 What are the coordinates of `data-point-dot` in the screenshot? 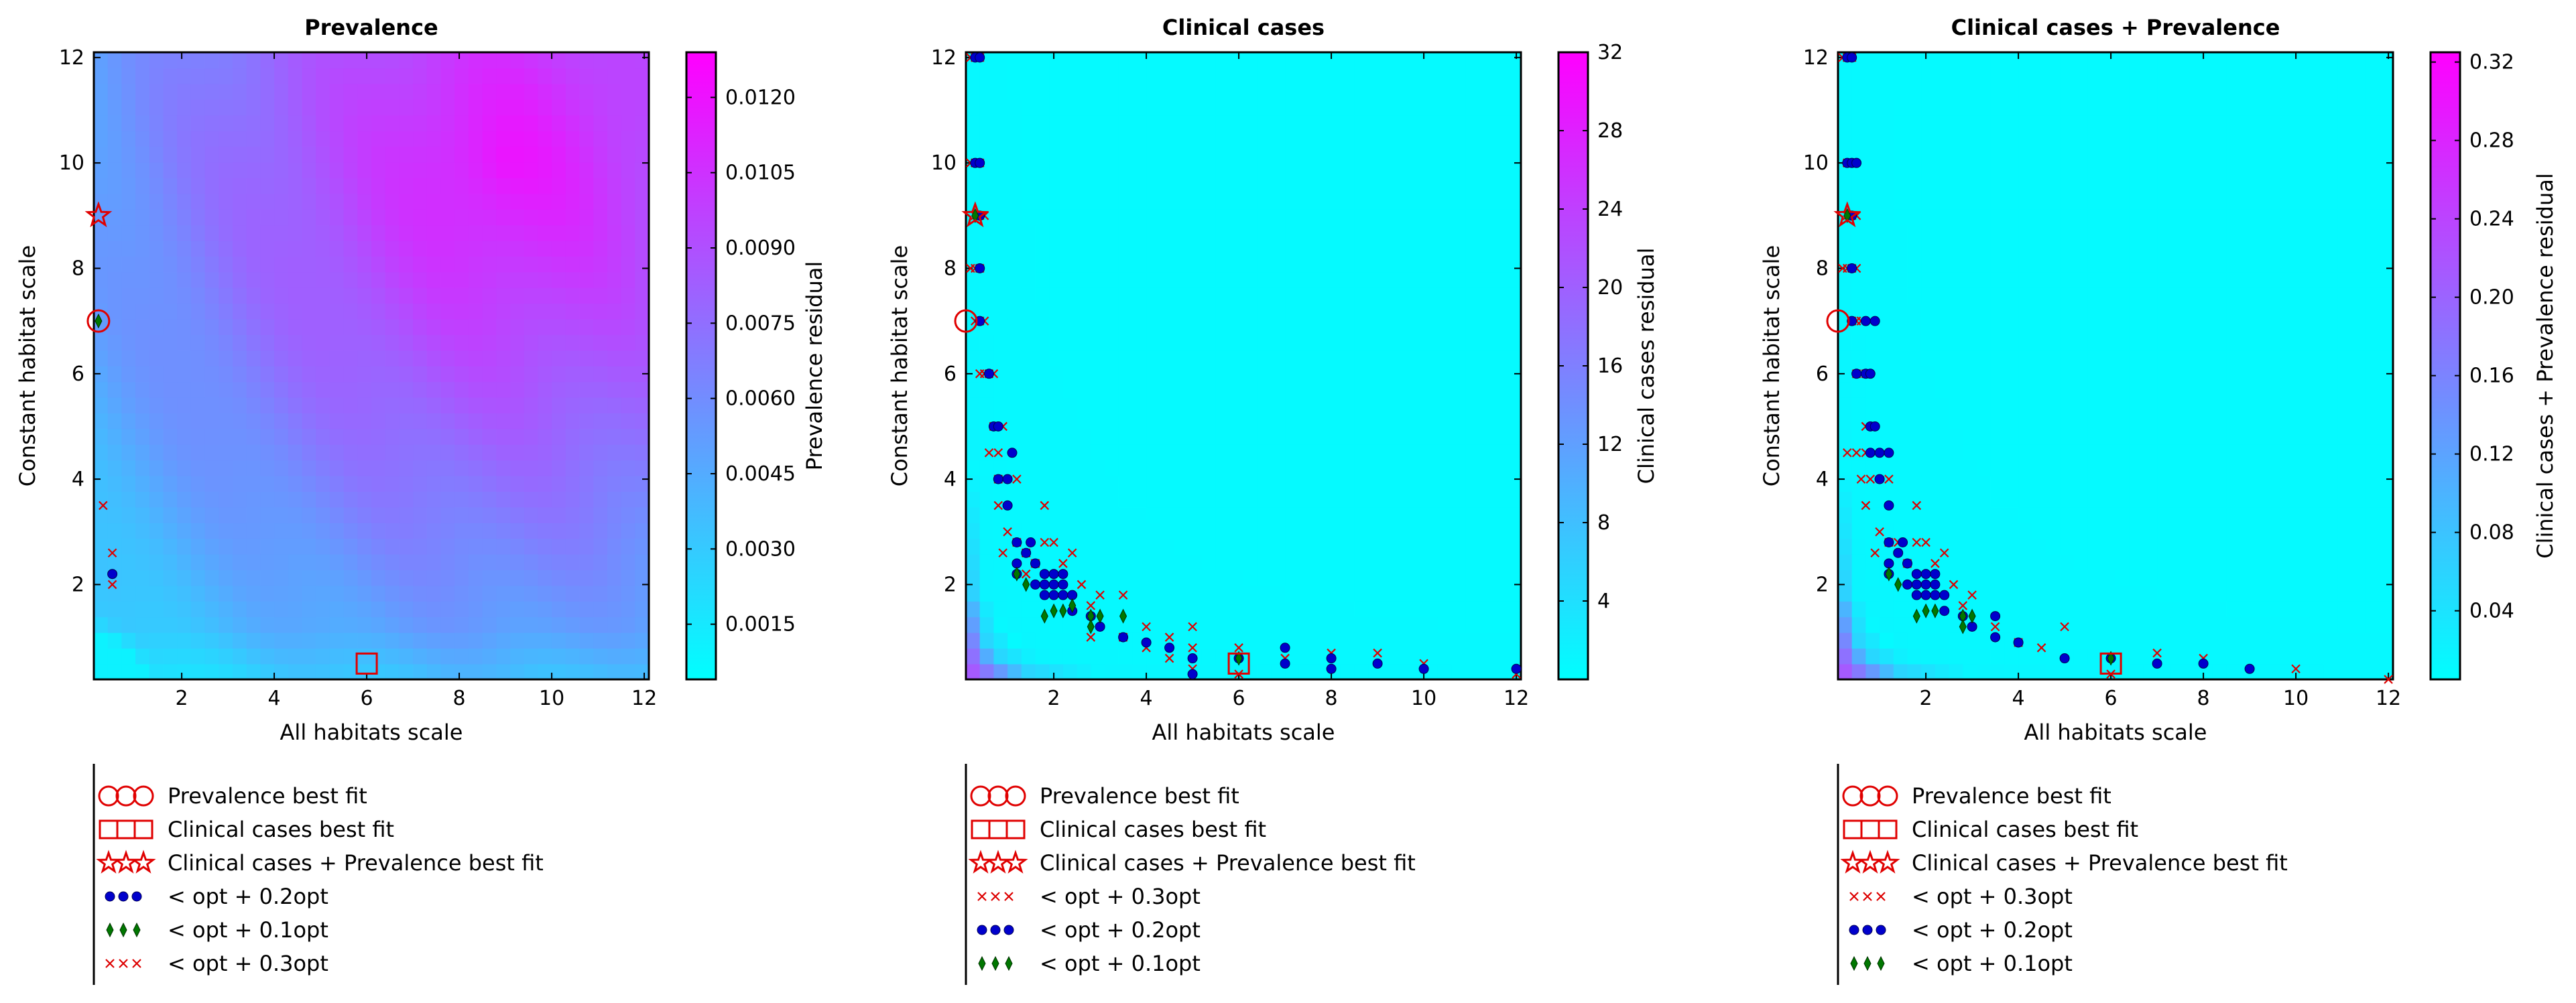 It's located at (1124, 637).